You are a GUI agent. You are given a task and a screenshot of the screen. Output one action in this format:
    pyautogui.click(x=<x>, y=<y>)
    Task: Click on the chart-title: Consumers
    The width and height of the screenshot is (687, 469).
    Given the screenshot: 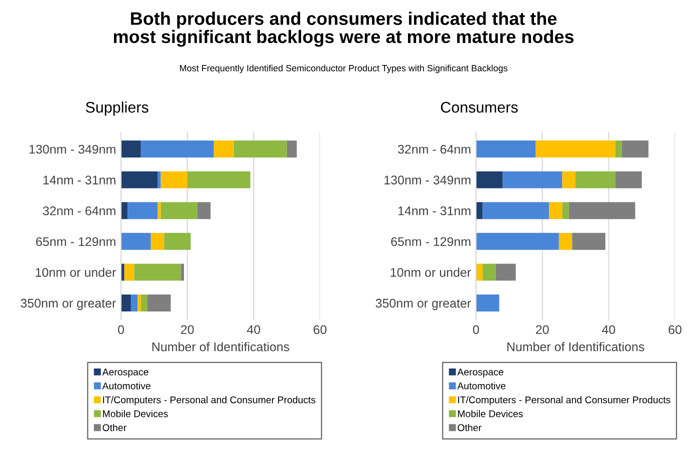 What is the action you would take?
    pyautogui.click(x=479, y=107)
    